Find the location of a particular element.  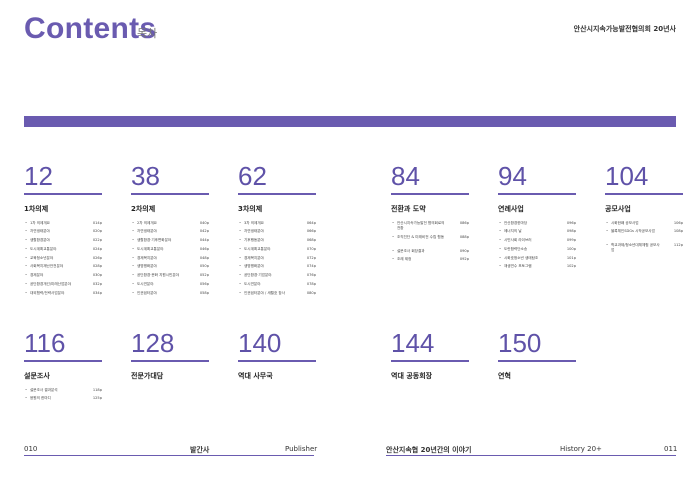

list-item: • 도시연분야 078p is located at coordinates (277, 286).